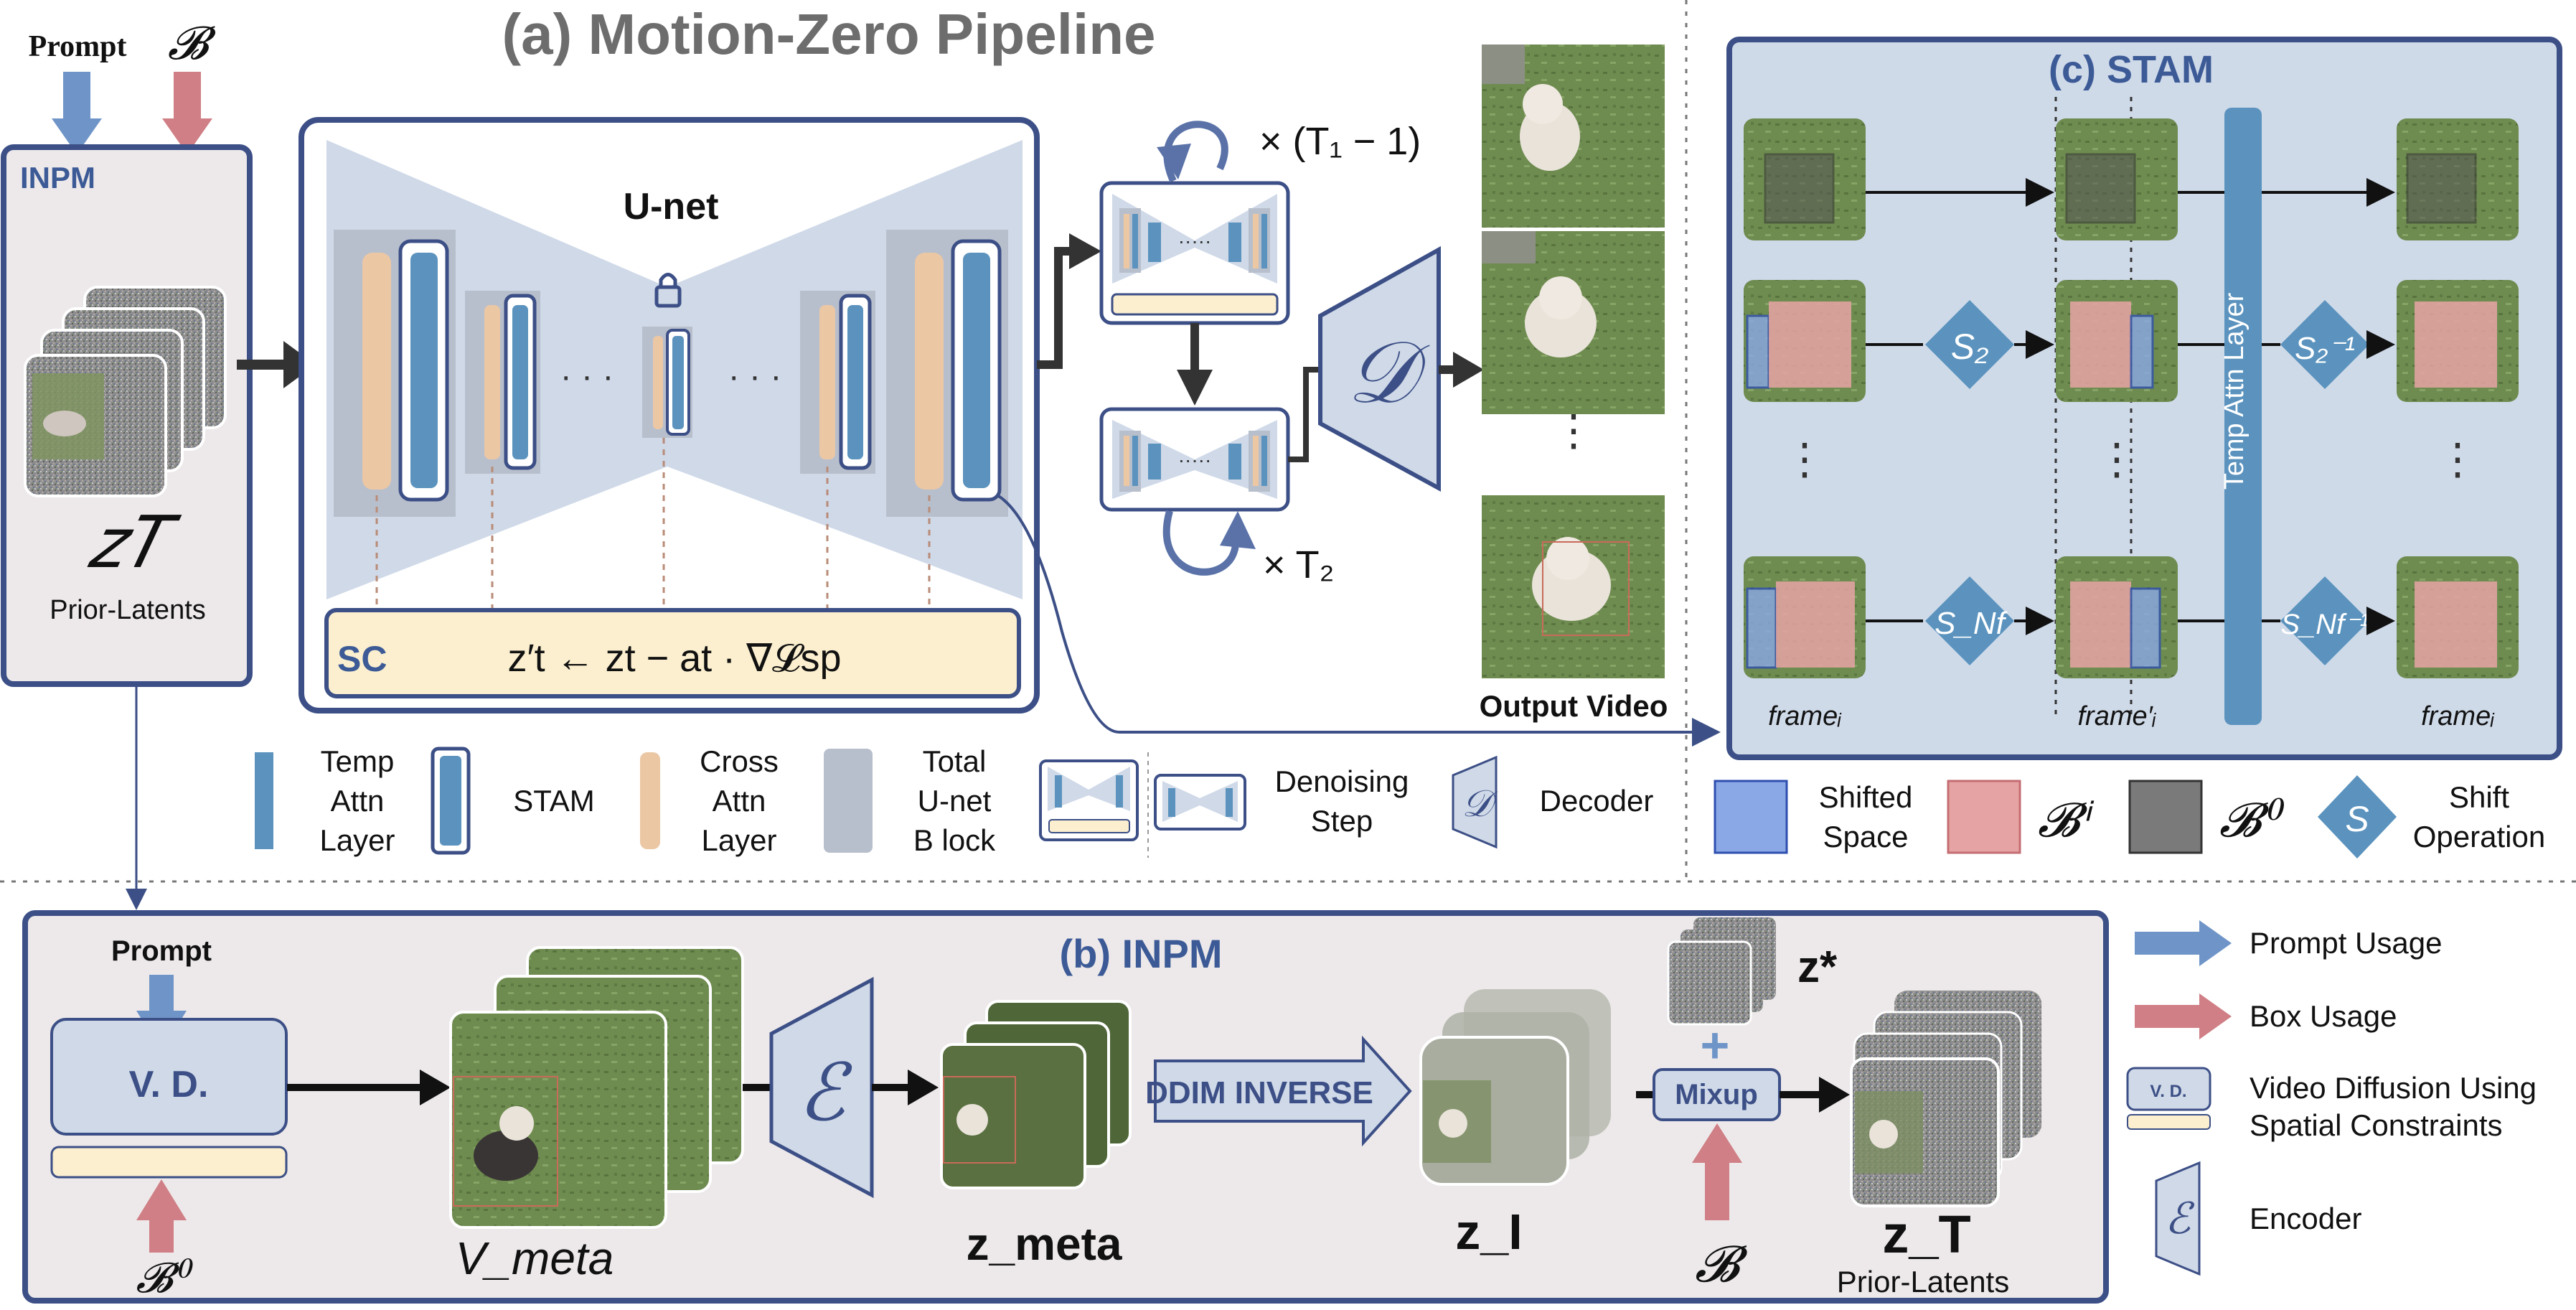  I want to click on inpm-panel-title: (b) INPM, so click(1140, 954).